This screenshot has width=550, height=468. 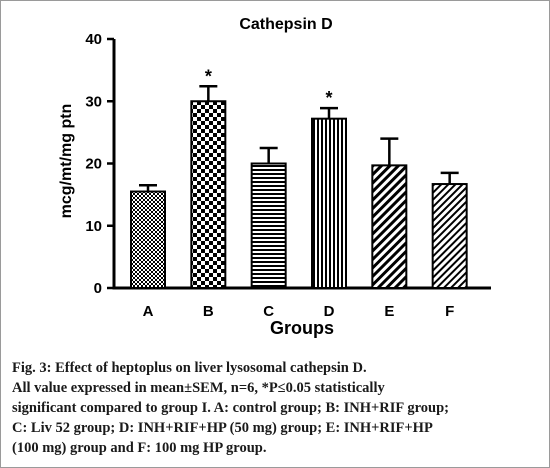 I want to click on x-tick-label-C: C, so click(x=268, y=311).